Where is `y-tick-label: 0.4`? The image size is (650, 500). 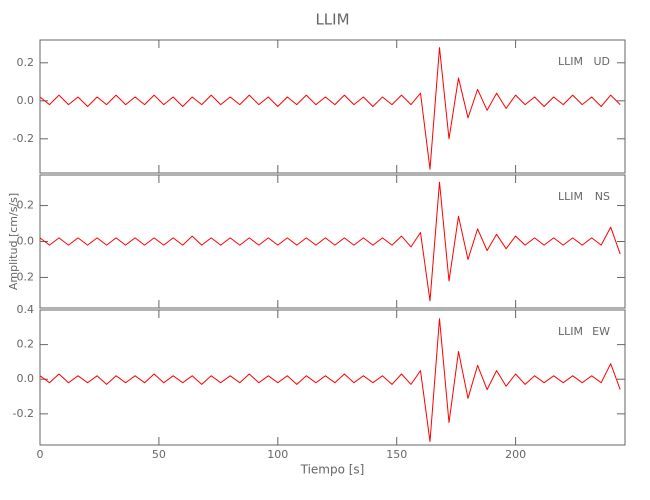 y-tick-label: 0.4 is located at coordinates (26, 309).